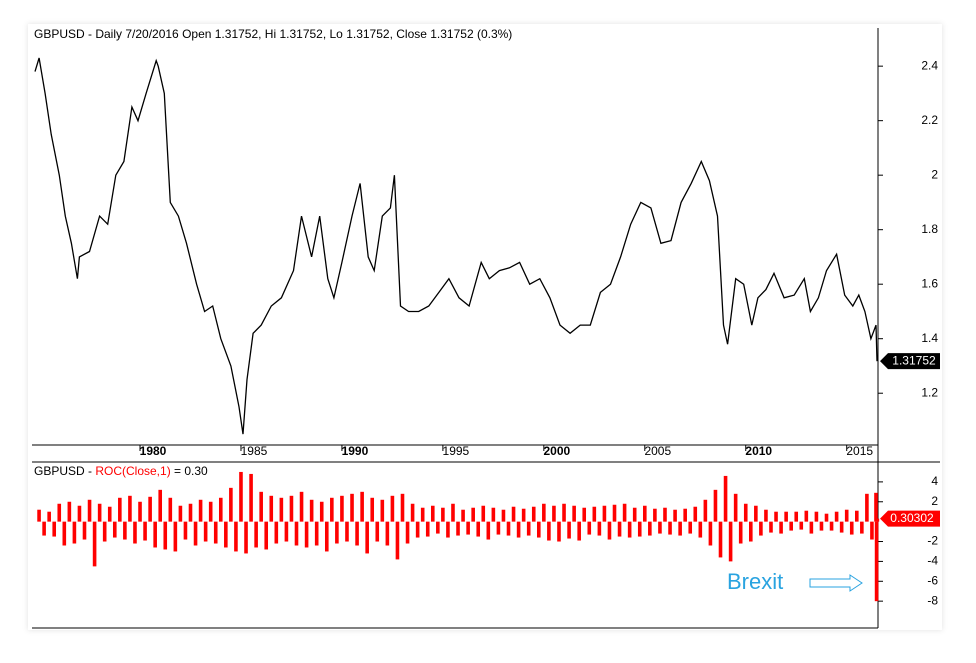 Image resolution: width=976 pixels, height=663 pixels. Describe the element at coordinates (932, 580) in the screenshot. I see `y-tick-label: -6` at that location.